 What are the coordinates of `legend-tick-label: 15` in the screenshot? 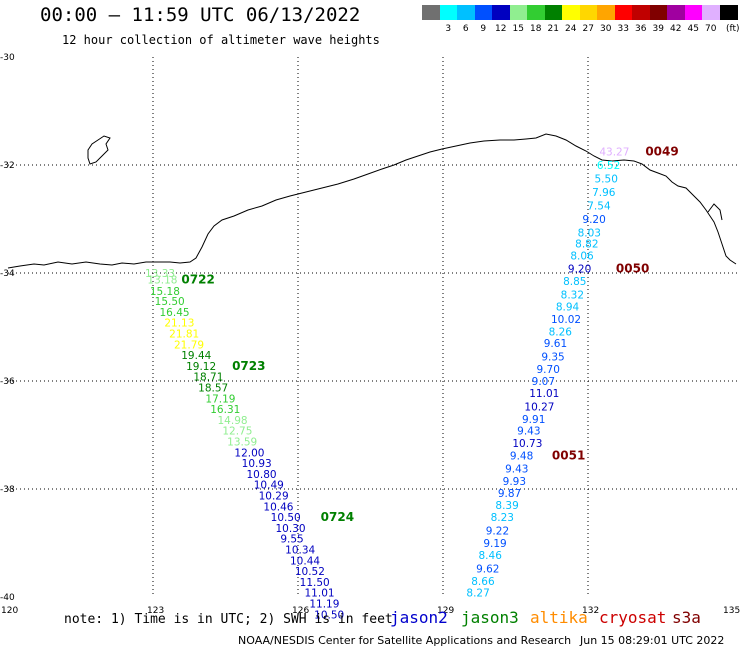 It's located at (518, 29).